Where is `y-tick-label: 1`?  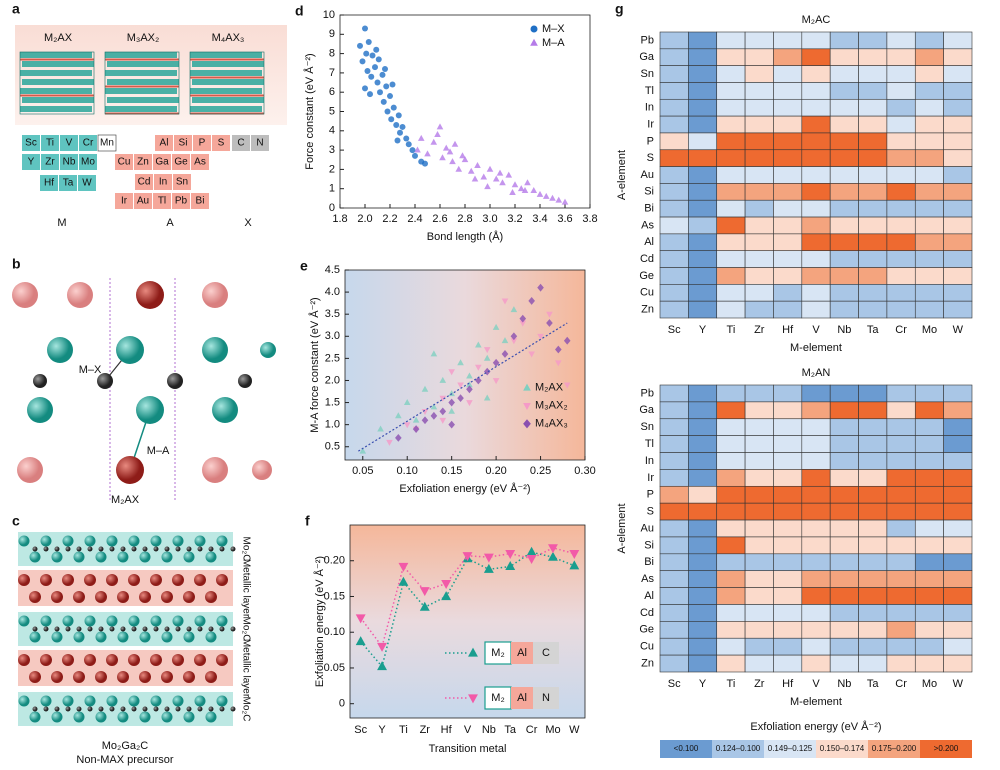 y-tick-label: 1 is located at coordinates (332, 189).